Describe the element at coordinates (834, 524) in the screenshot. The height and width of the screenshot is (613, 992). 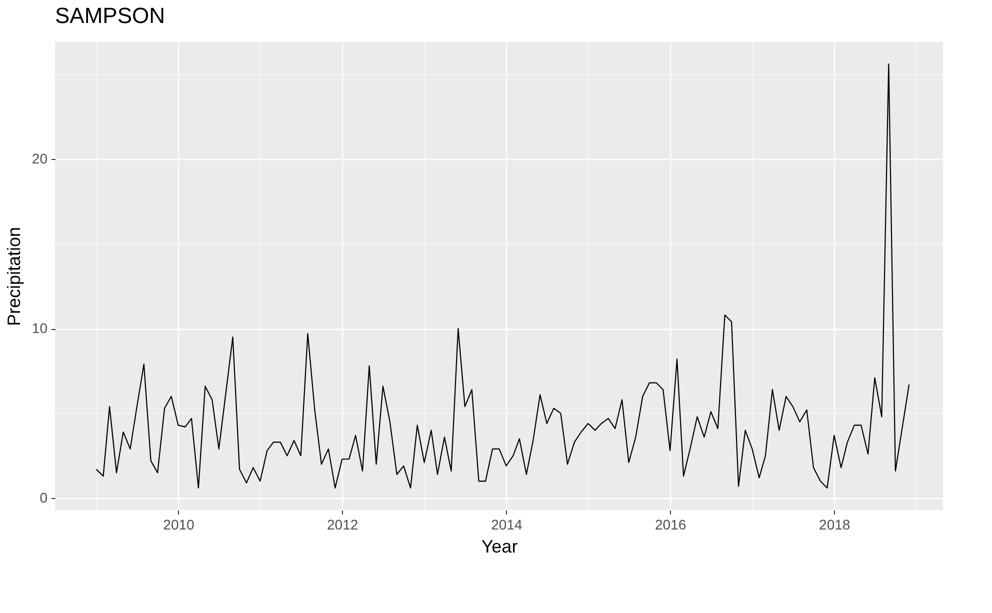
I see `x-tick-label: 2018` at that location.